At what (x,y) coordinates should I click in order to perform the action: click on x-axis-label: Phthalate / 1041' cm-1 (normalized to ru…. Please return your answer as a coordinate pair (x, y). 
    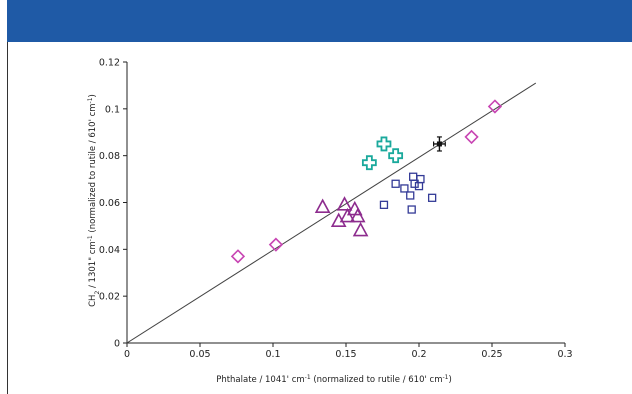
    Looking at the image, I should click on (334, 380).